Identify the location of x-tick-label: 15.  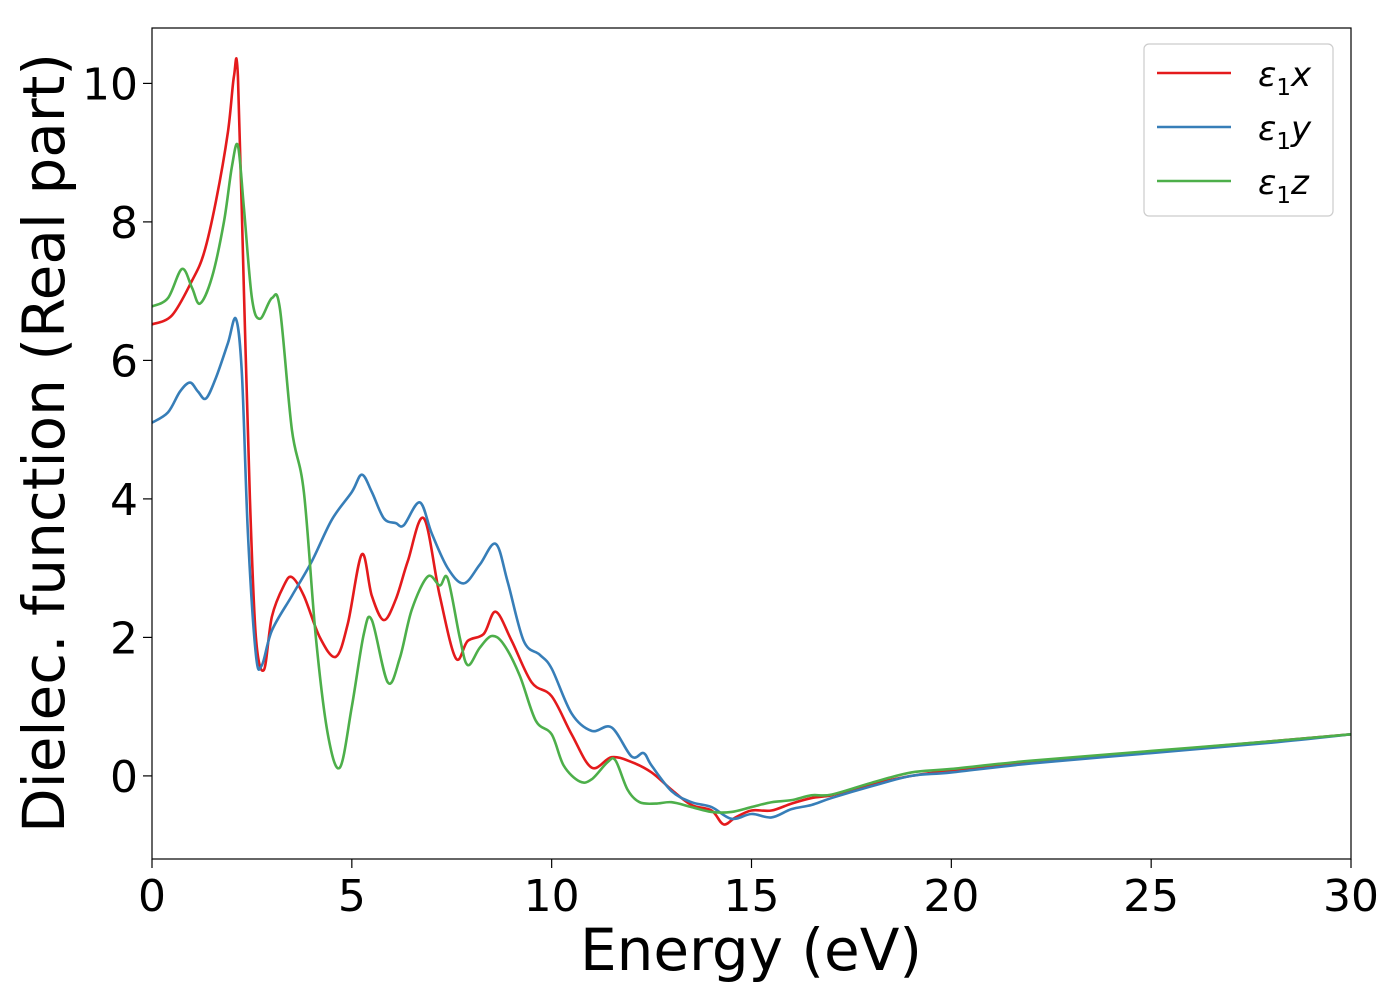
(752, 896).